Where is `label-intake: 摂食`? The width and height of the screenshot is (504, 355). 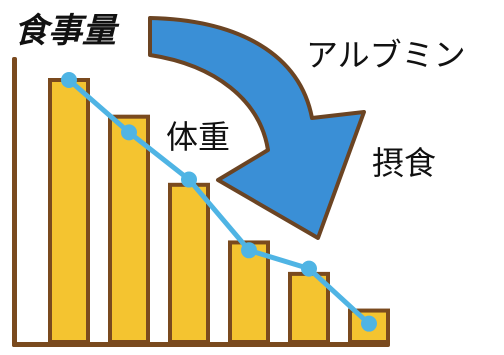
label-intake: 摂食 is located at coordinates (404, 163).